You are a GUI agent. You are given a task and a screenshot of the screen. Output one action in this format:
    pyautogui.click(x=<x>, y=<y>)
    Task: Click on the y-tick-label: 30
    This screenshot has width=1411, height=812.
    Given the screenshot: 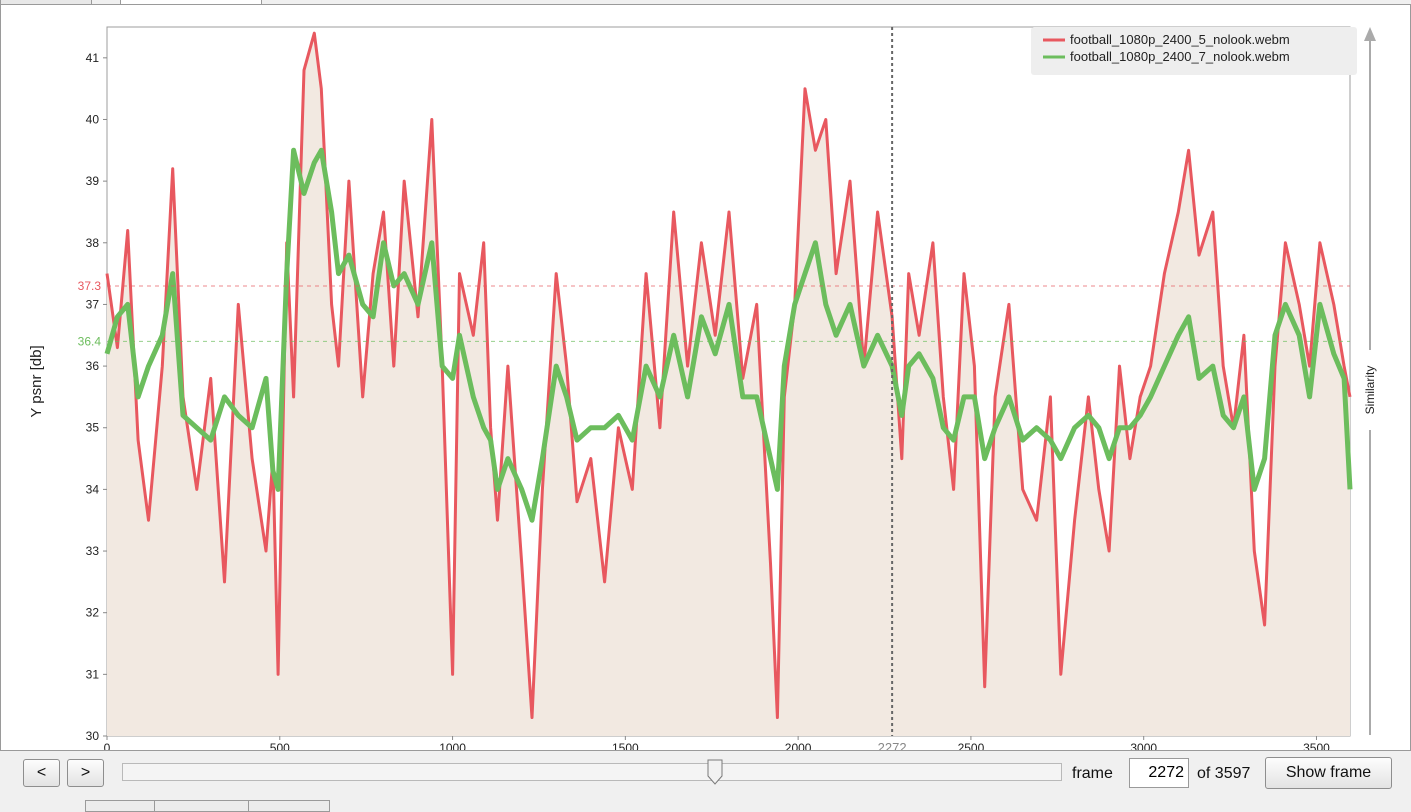 What is the action you would take?
    pyautogui.click(x=93, y=736)
    